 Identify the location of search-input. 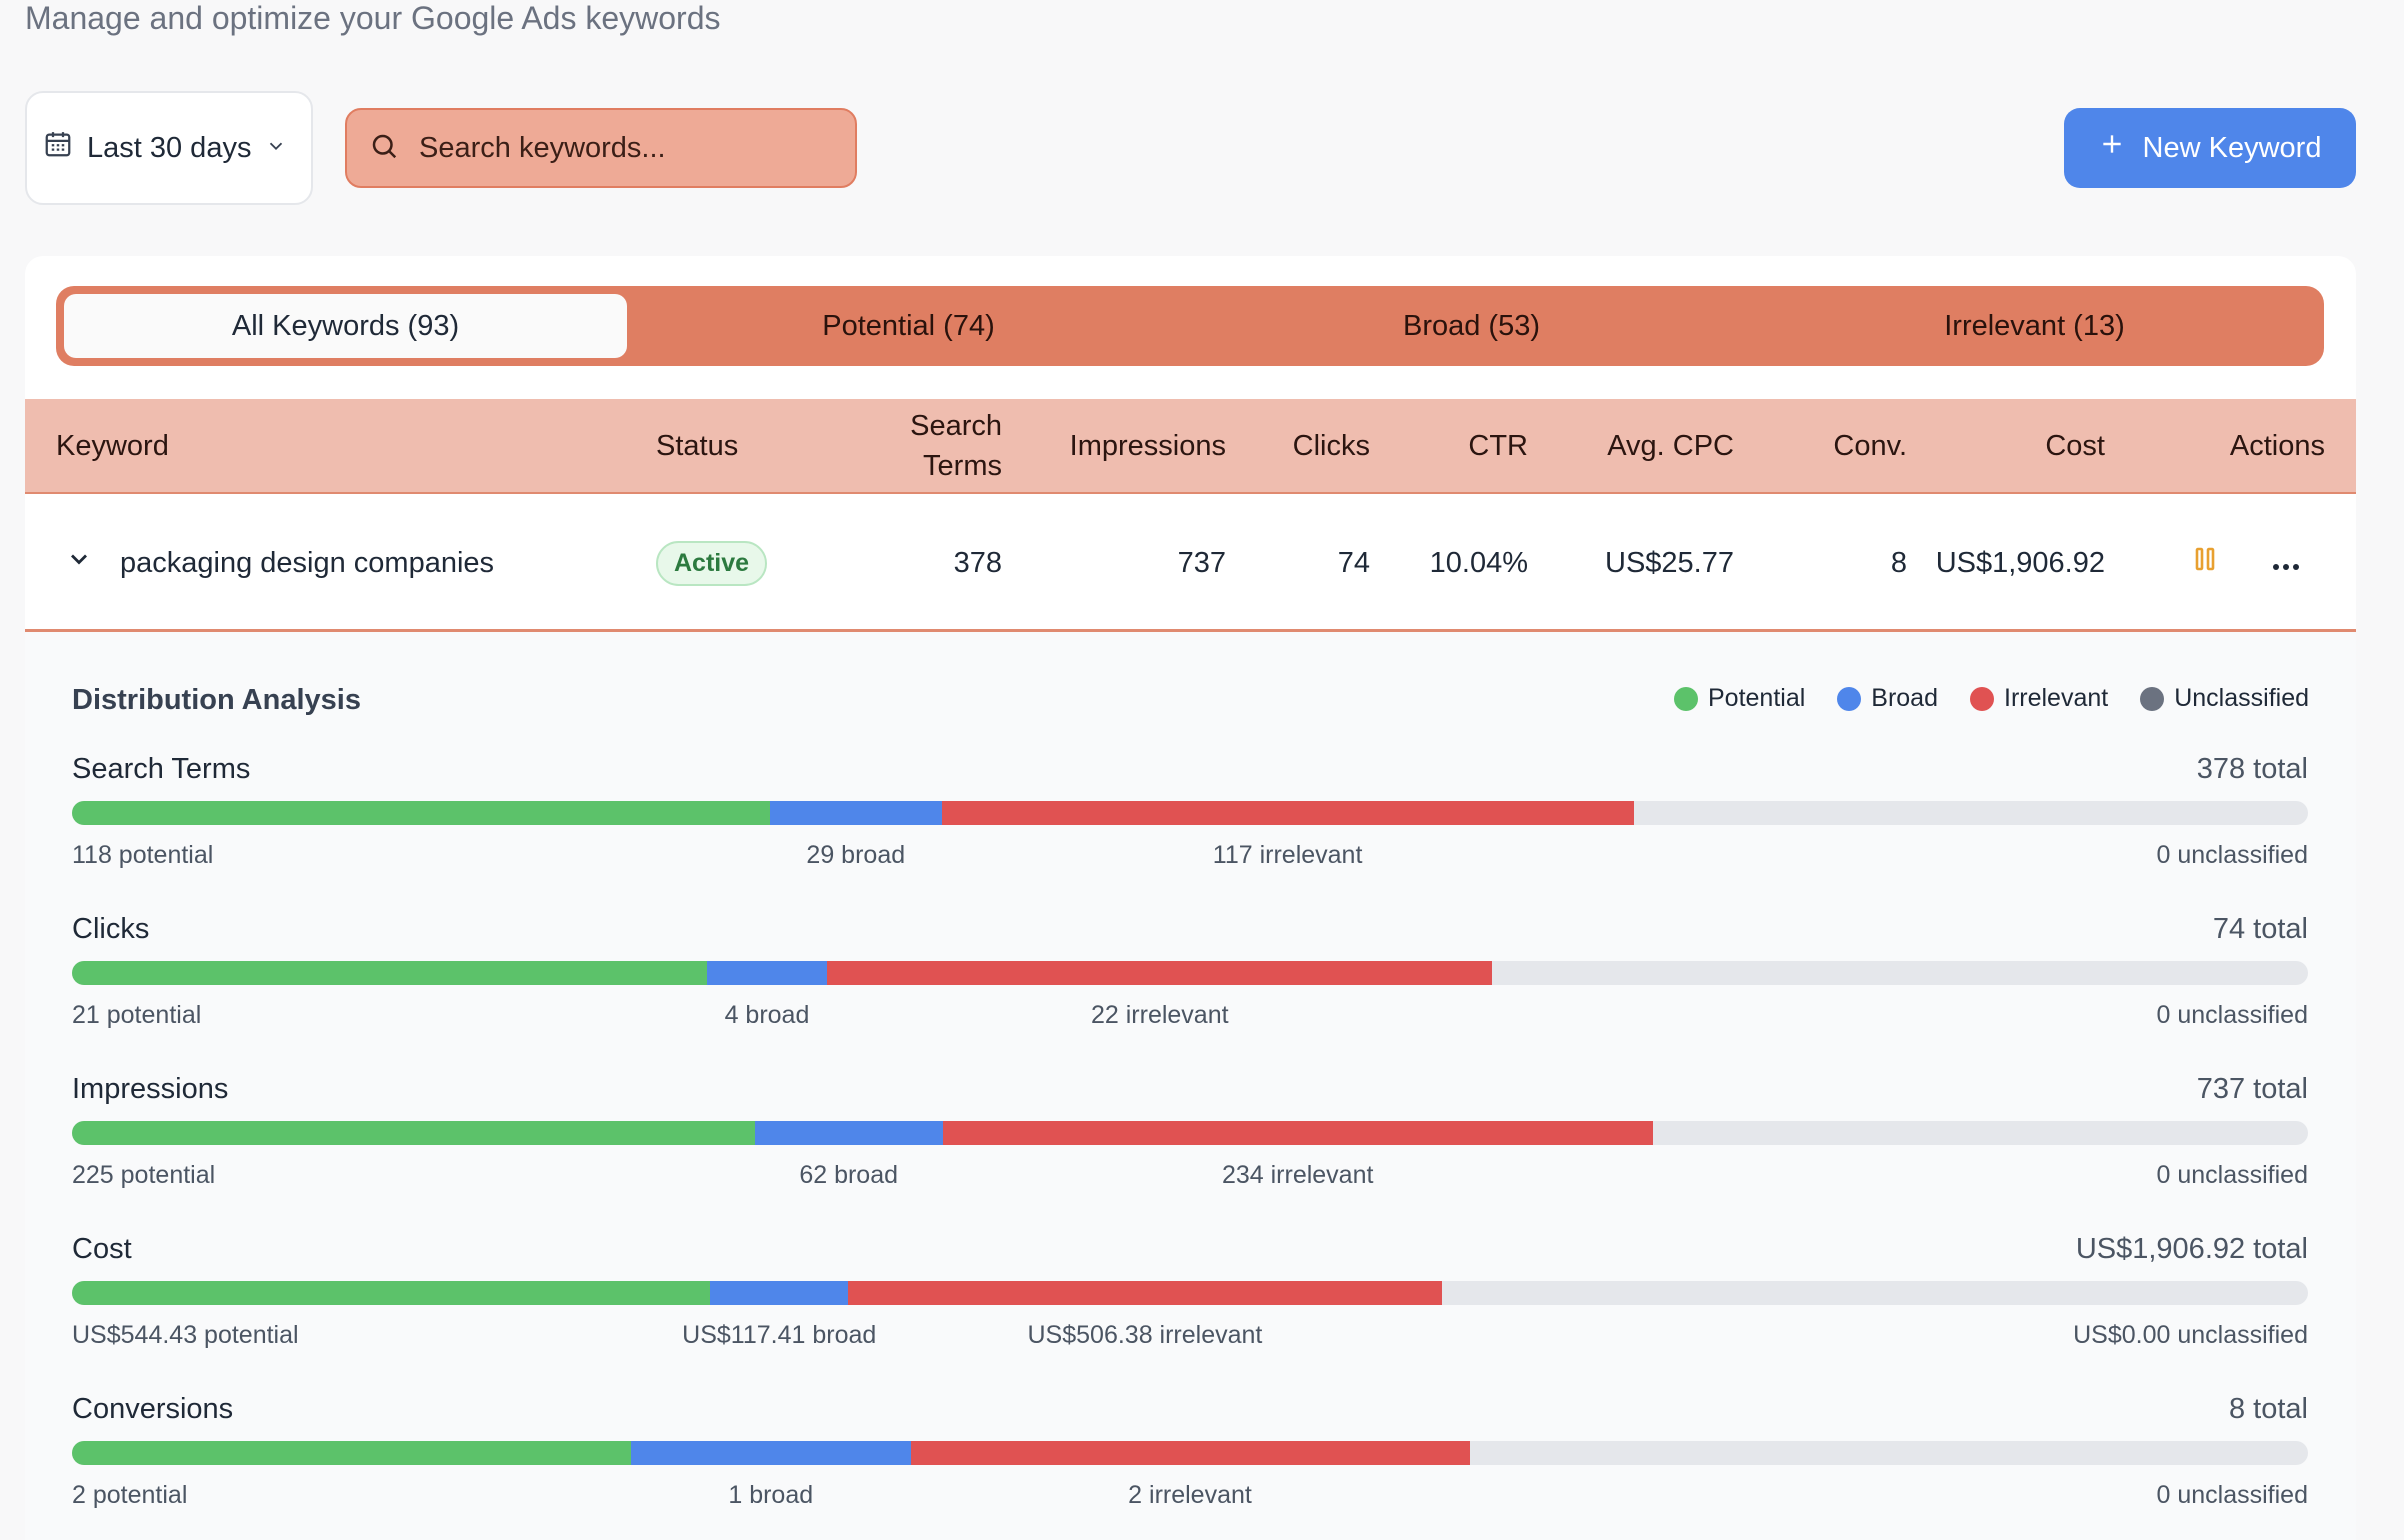
(619, 148).